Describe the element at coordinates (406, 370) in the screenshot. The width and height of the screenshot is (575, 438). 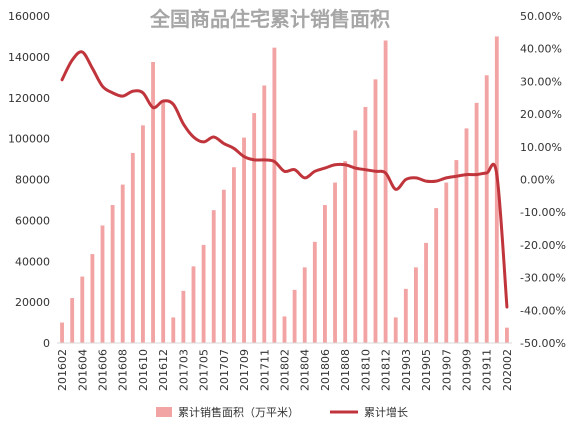
I see `x-tick-label: 201903` at that location.